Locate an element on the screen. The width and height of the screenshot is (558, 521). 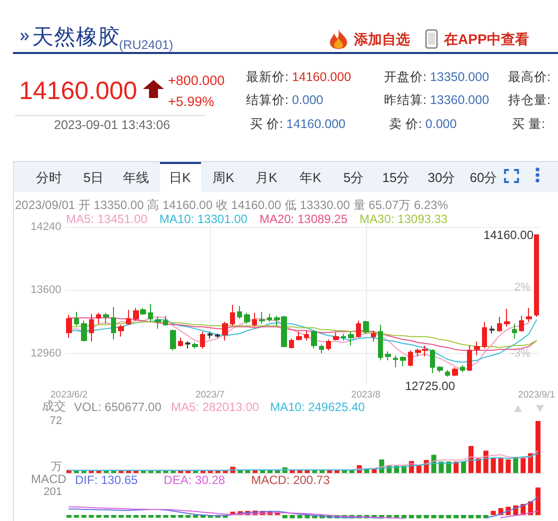
text: 年K is located at coordinates (311, 178).